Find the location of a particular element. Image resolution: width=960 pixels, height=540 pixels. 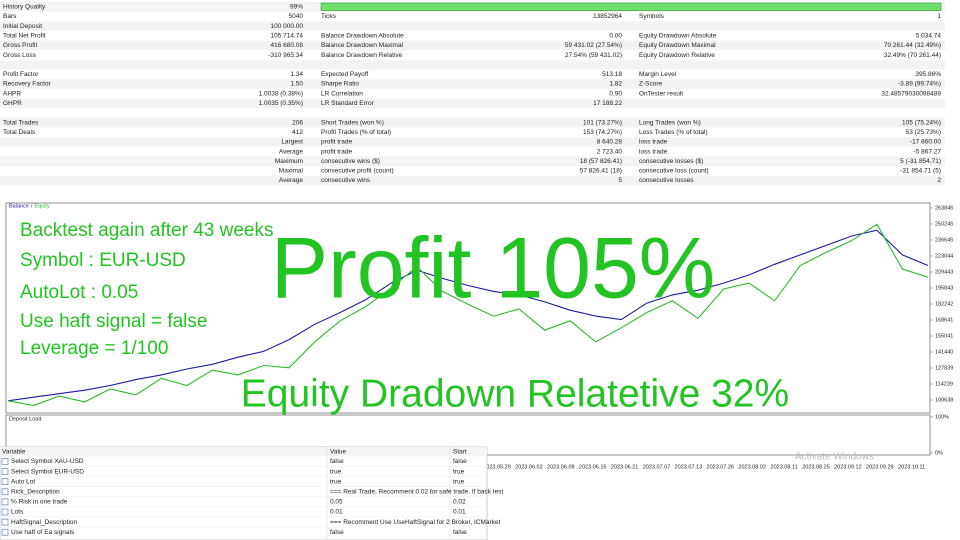

report-label: AHPR is located at coordinates (12, 93).